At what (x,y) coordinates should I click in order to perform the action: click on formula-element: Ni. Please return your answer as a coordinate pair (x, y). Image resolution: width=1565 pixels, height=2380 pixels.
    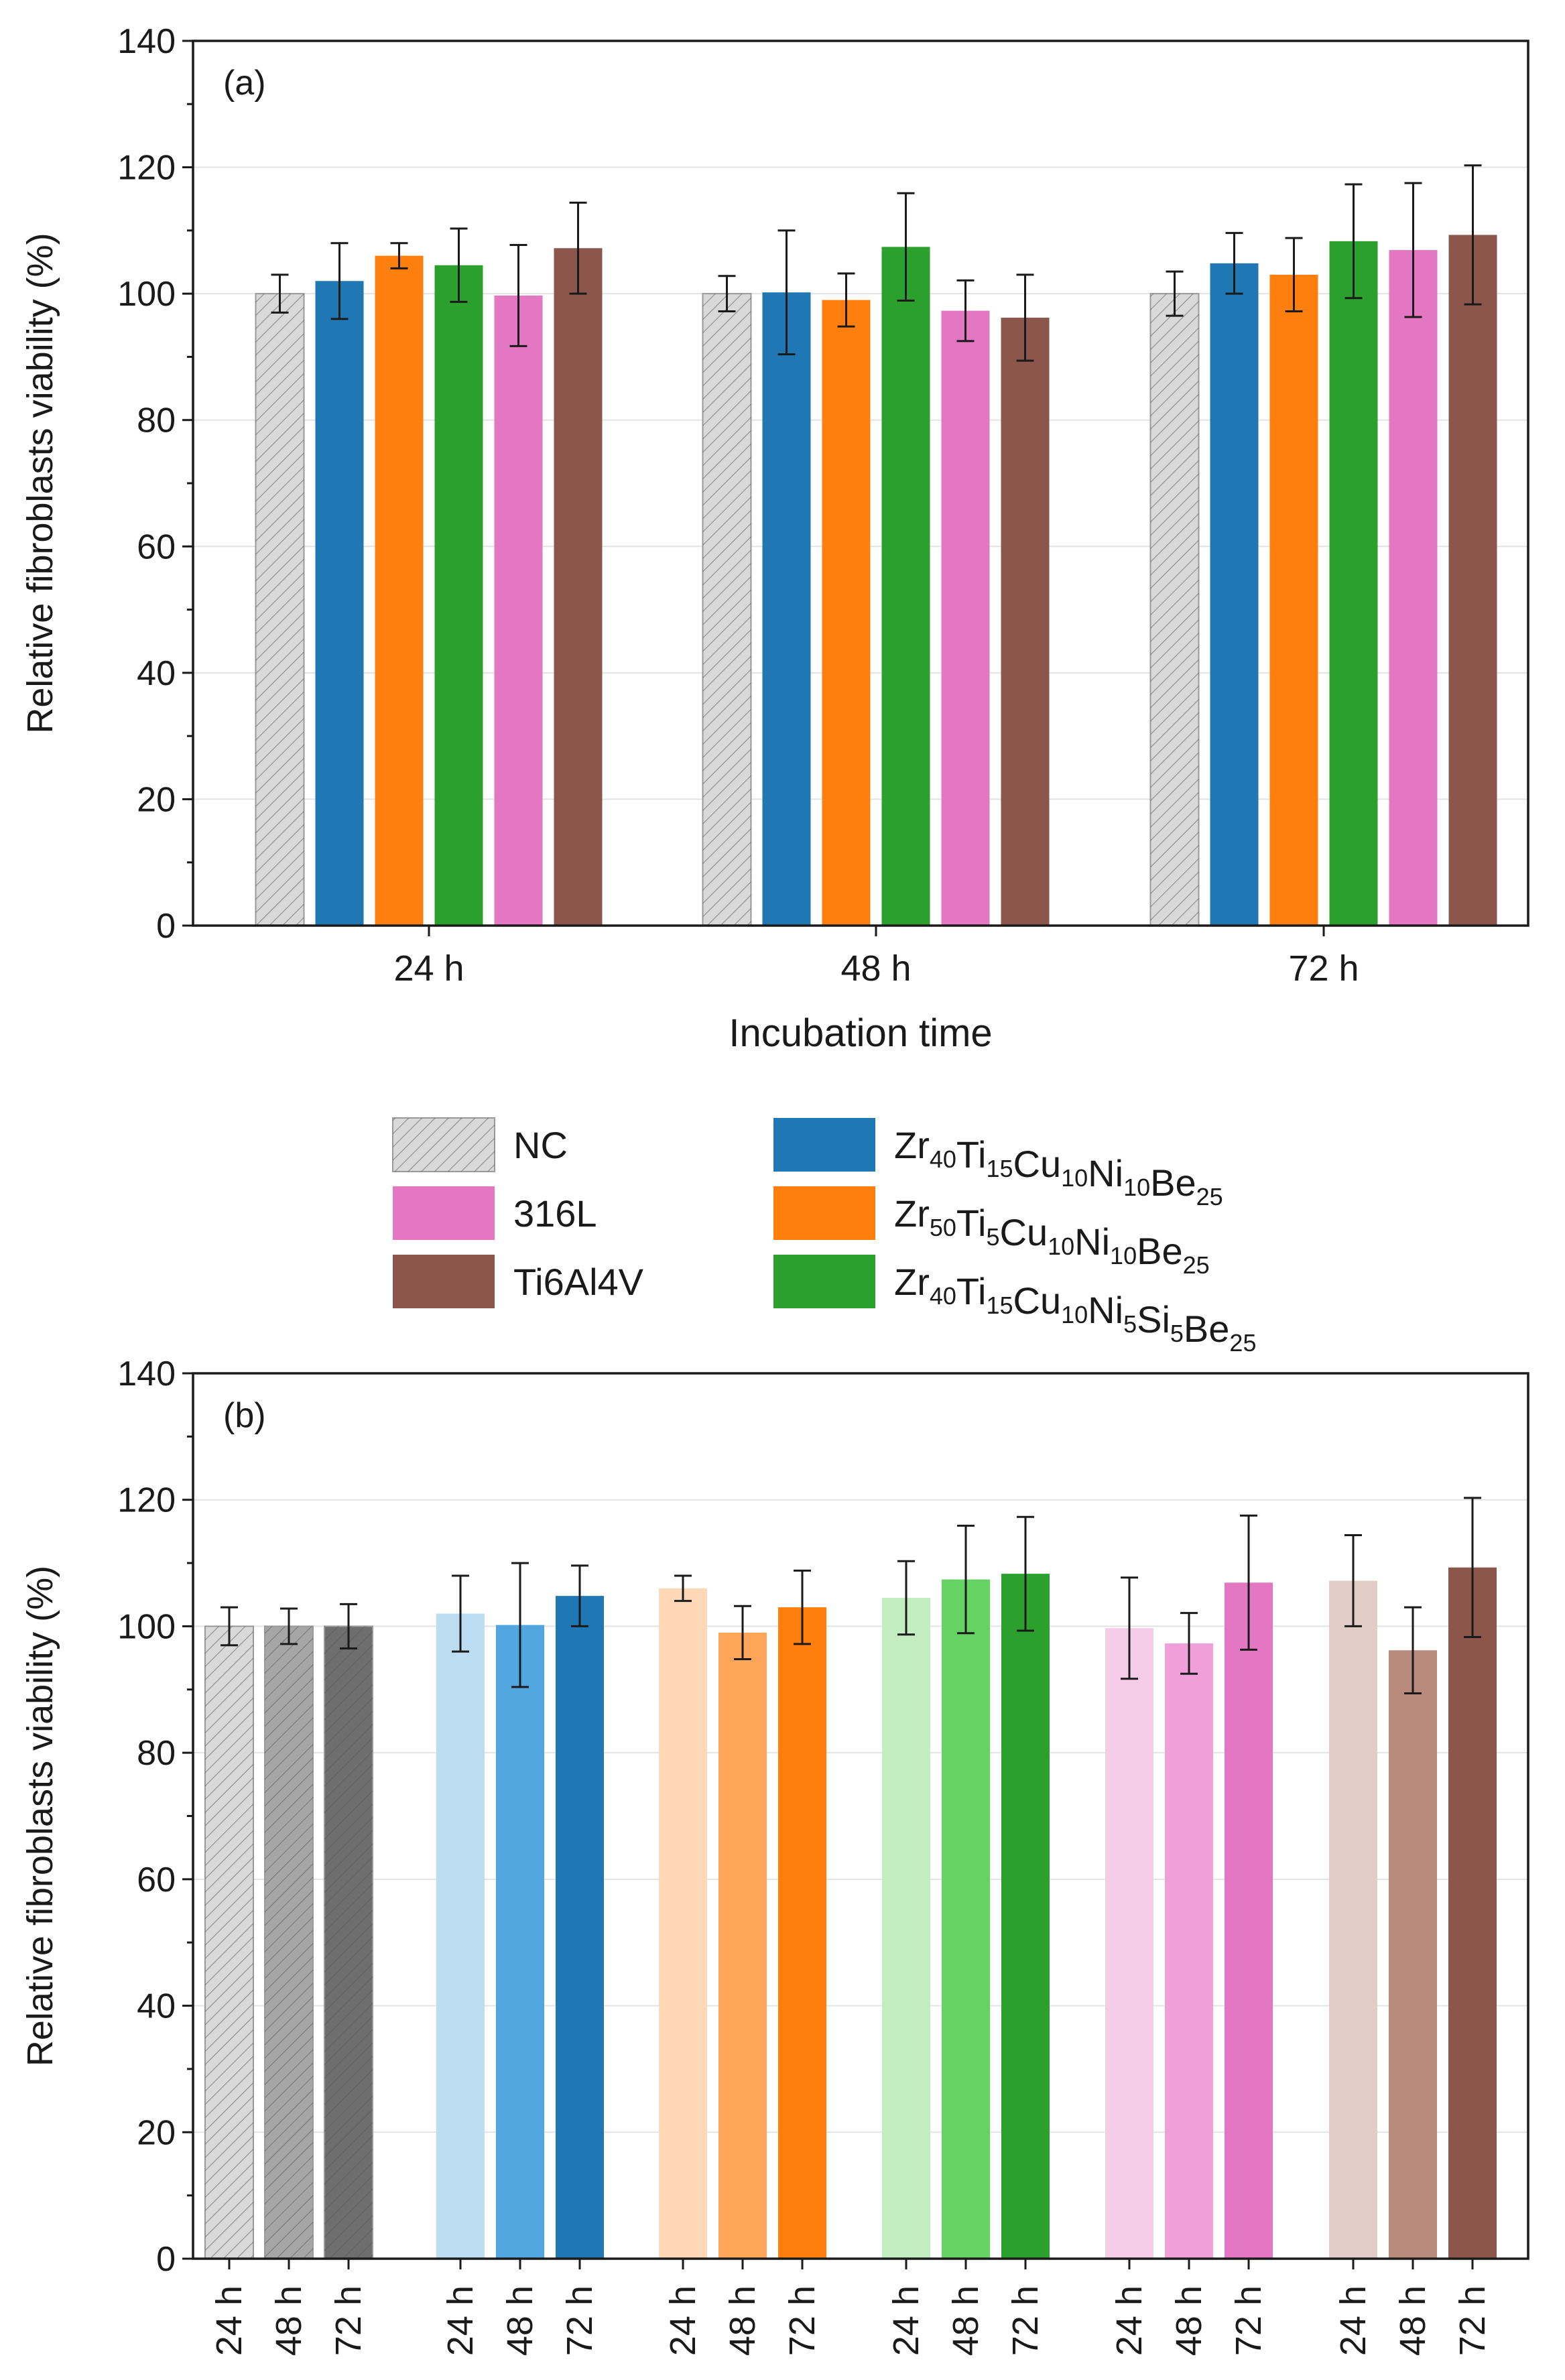
    Looking at the image, I should click on (1105, 1173).